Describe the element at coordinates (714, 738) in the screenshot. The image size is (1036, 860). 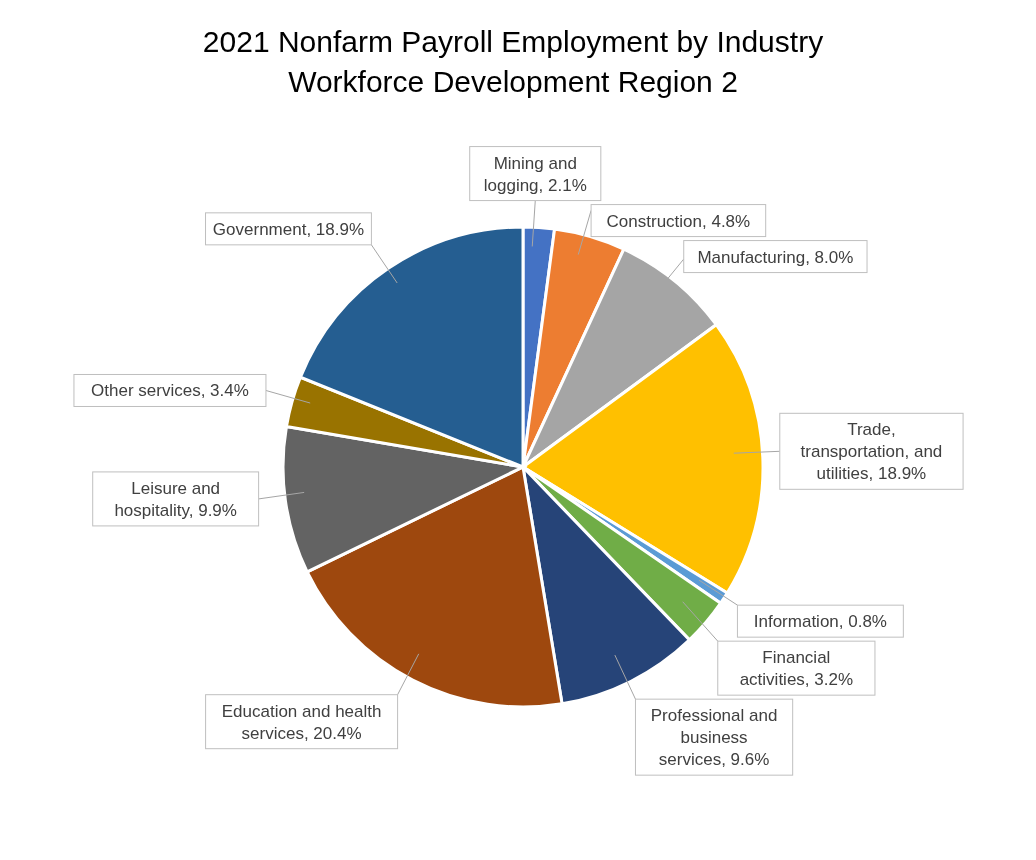
I see `slice-label: Professional and business services, 9.6%` at that location.